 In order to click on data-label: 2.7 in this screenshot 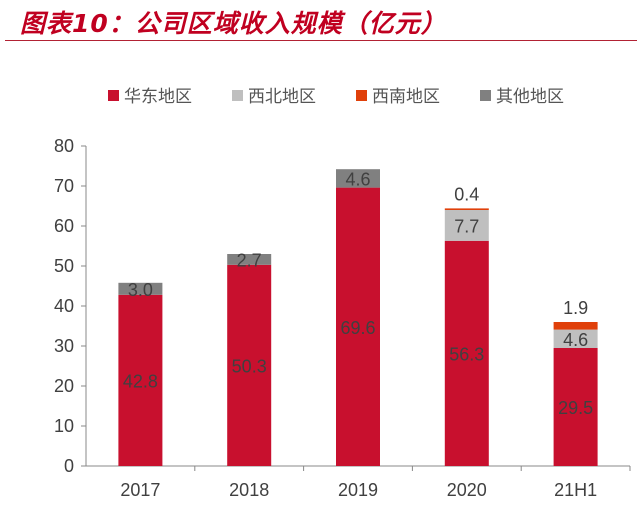, I will do `click(249, 260)`.